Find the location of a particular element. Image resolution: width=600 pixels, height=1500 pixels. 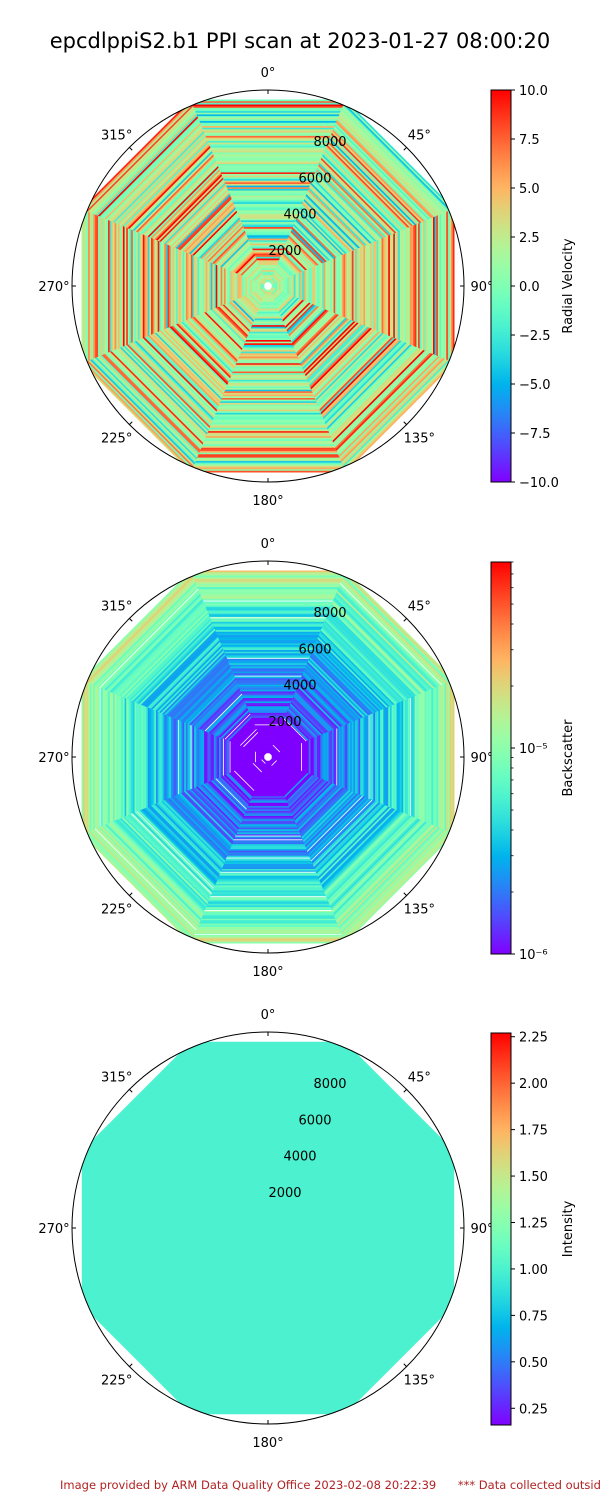

colorbar-tick-label: 1.75 is located at coordinates (533, 1131).